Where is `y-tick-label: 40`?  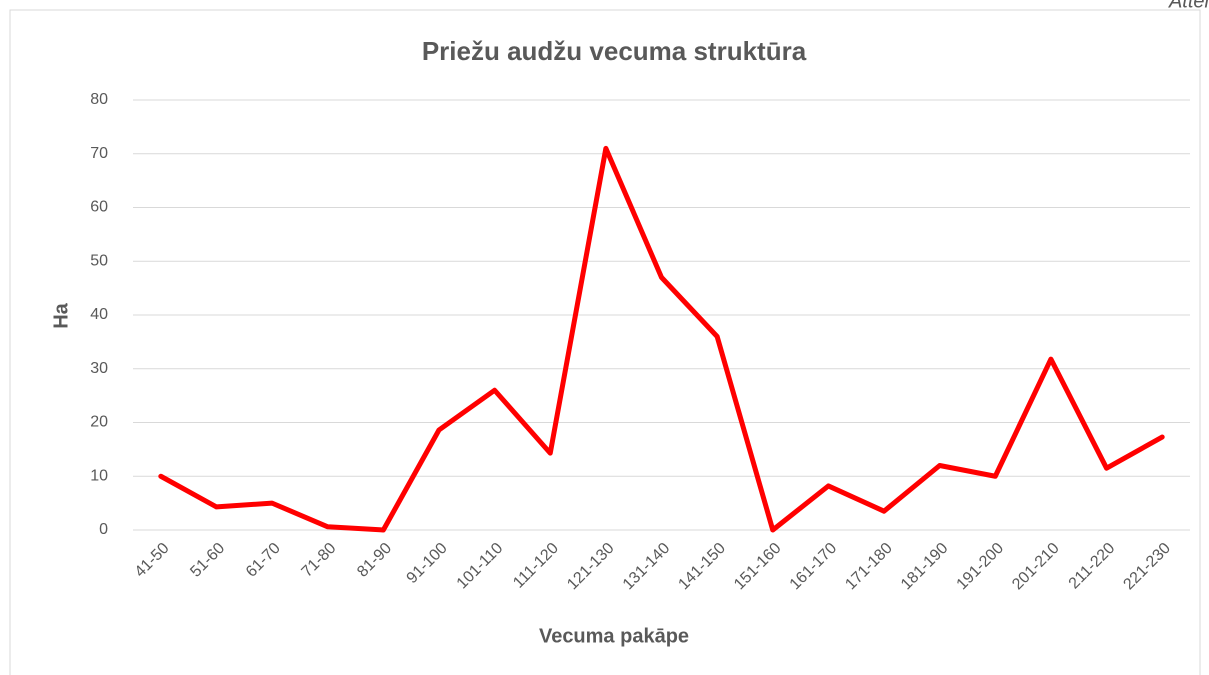
y-tick-label: 40 is located at coordinates (99, 314).